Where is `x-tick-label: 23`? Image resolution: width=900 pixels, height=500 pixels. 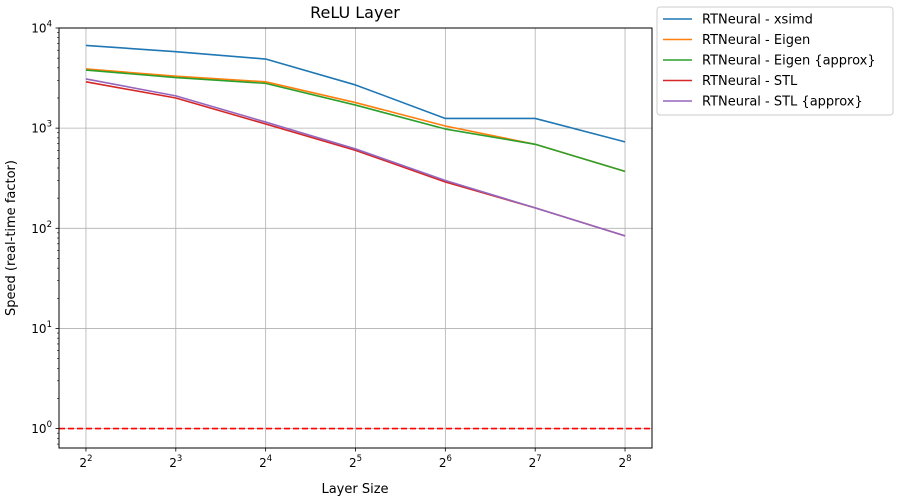 x-tick-label: 23 is located at coordinates (175, 462).